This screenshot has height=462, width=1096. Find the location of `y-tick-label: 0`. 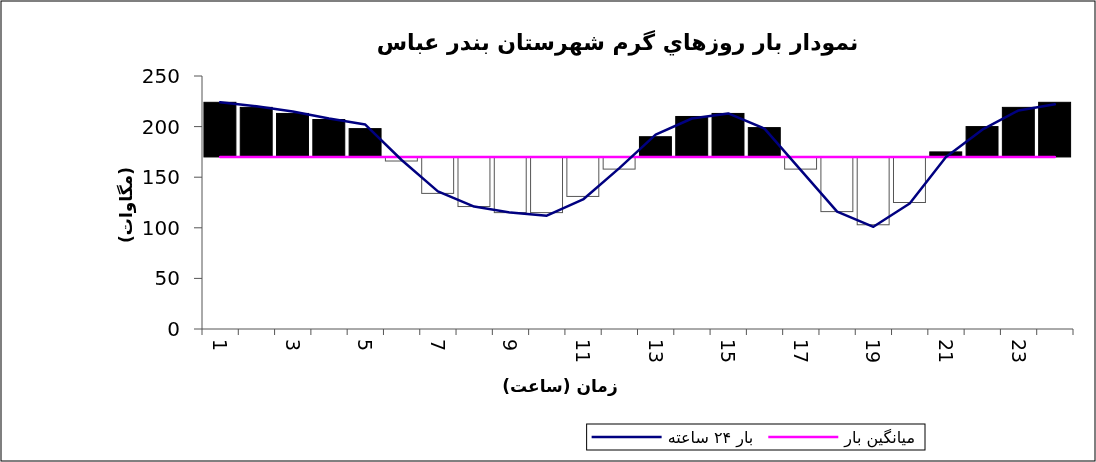

y-tick-label: 0 is located at coordinates (173, 329).